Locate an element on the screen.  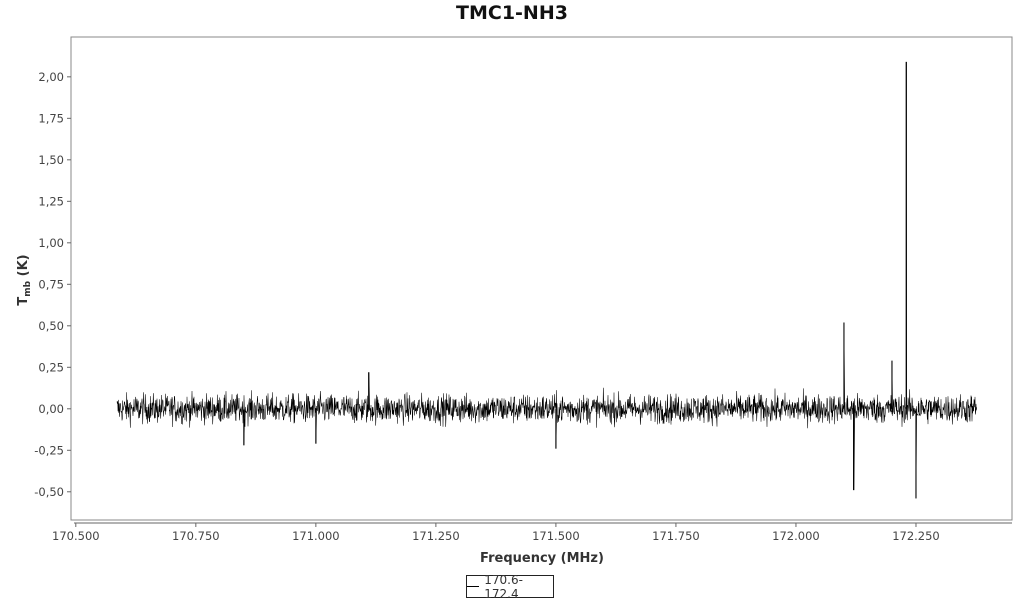
y-tick-label: 1,75 is located at coordinates (51, 118).